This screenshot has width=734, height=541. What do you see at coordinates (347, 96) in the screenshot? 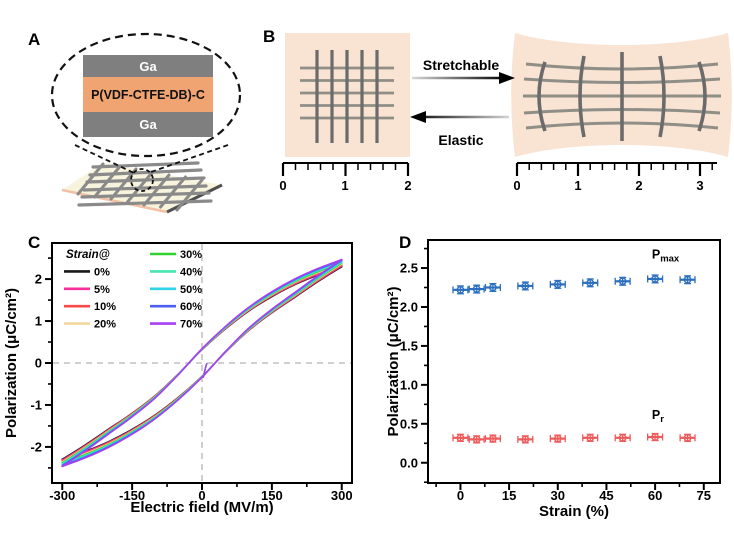
I see `relaxed-grid-verticals` at bounding box center [347, 96].